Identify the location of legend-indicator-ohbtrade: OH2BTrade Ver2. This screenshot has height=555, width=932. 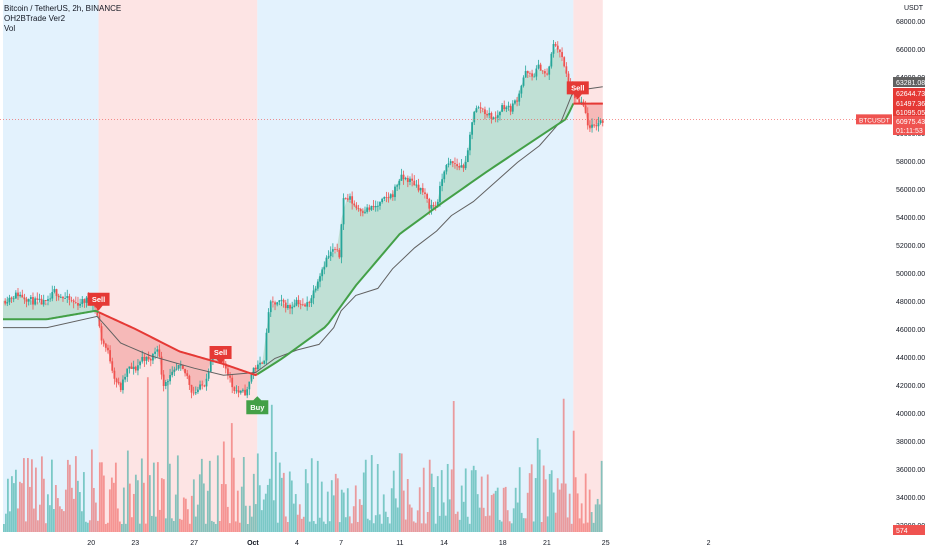
(35, 18).